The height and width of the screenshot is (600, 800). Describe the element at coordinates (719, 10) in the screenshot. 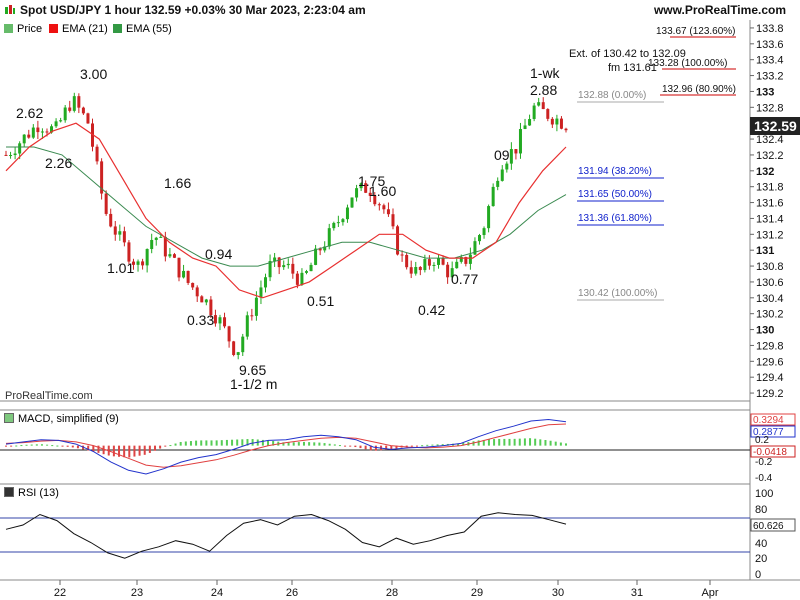

I see `site-name: www.ProRealTime.com` at that location.